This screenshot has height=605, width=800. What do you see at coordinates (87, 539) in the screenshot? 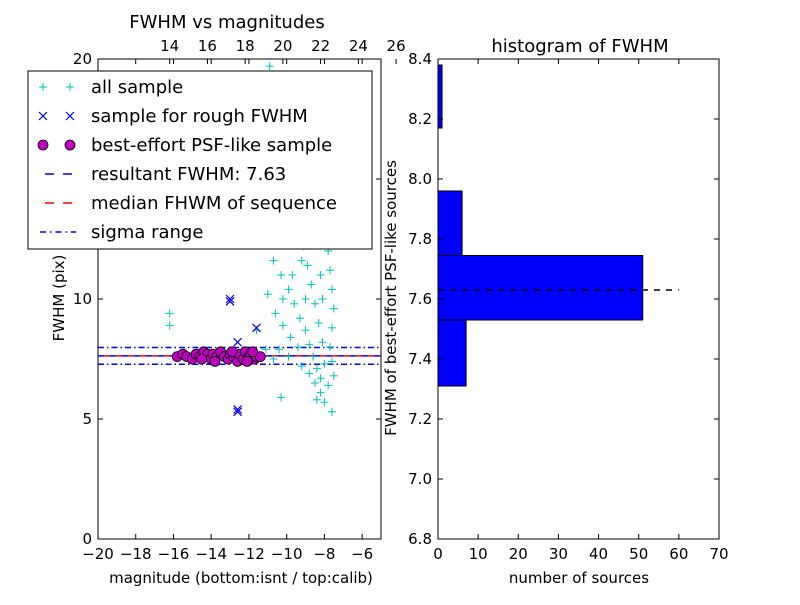
I see `y-tick-label: 0` at bounding box center [87, 539].